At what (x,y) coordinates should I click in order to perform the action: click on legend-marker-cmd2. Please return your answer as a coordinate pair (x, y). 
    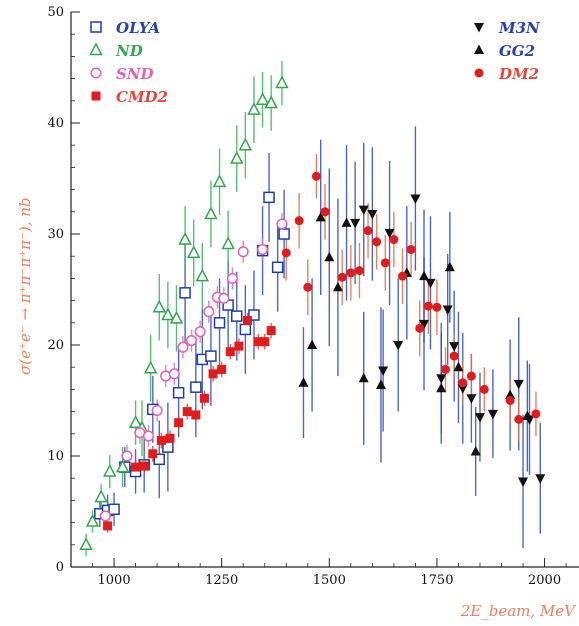
    Looking at the image, I should click on (96, 96).